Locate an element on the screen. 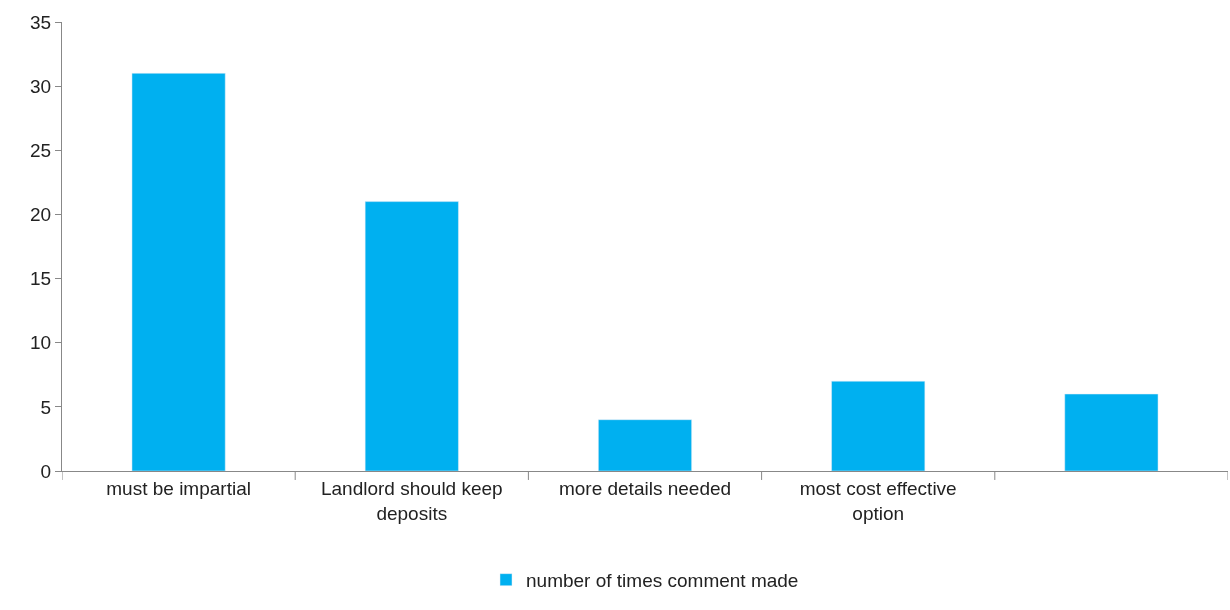  x-tick-label: must be impartial is located at coordinates (178, 488).